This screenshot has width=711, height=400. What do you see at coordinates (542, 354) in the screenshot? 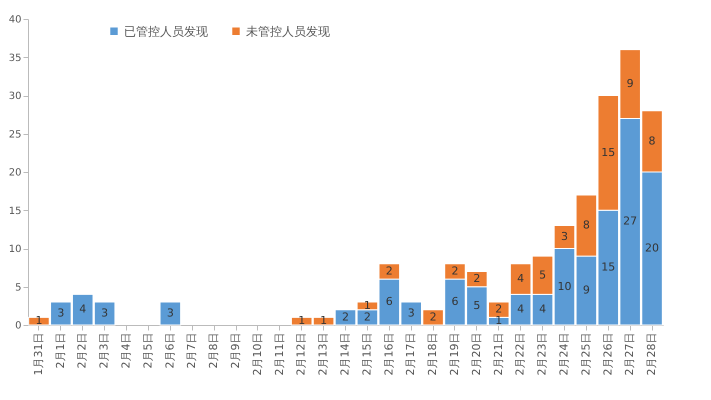
I see `x-tick-label: 2月23日` at bounding box center [542, 354].